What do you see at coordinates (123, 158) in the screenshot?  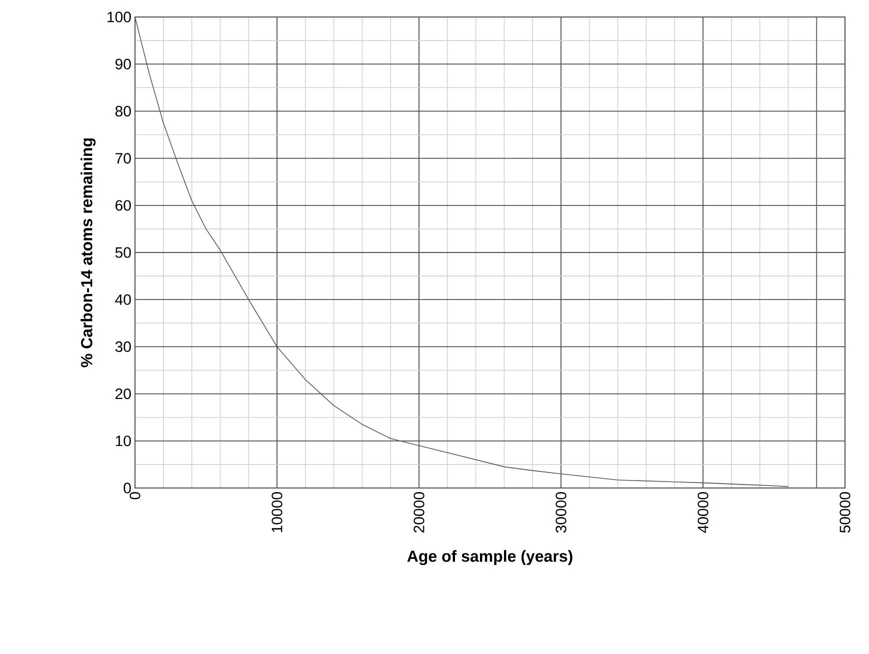 I see `y-tick-label: 70` at bounding box center [123, 158].